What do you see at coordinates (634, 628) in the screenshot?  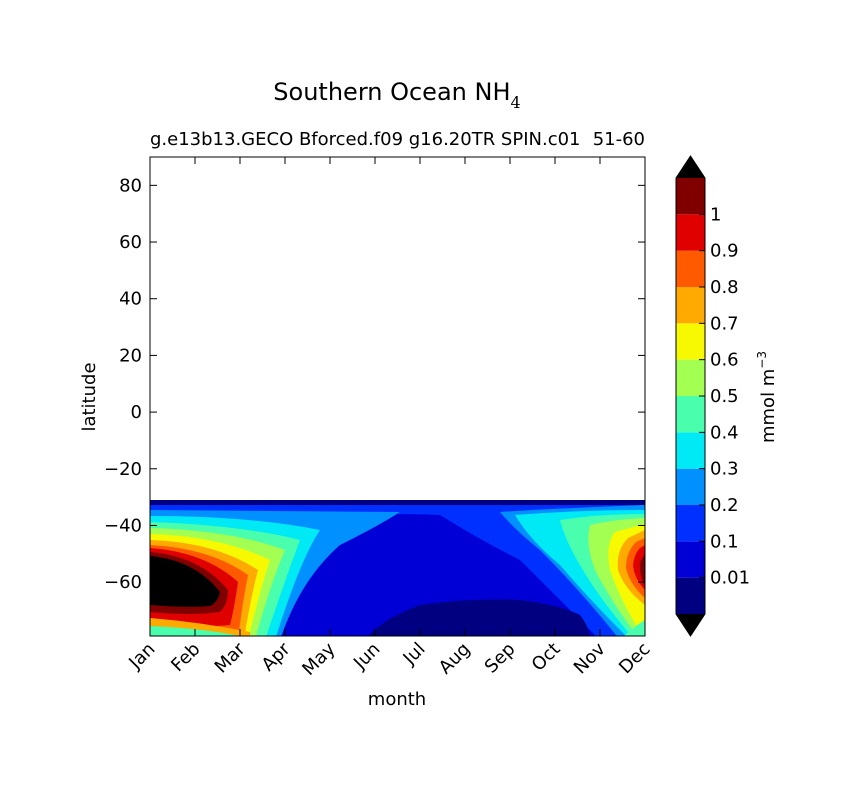 I see `contour-rim-c` at bounding box center [634, 628].